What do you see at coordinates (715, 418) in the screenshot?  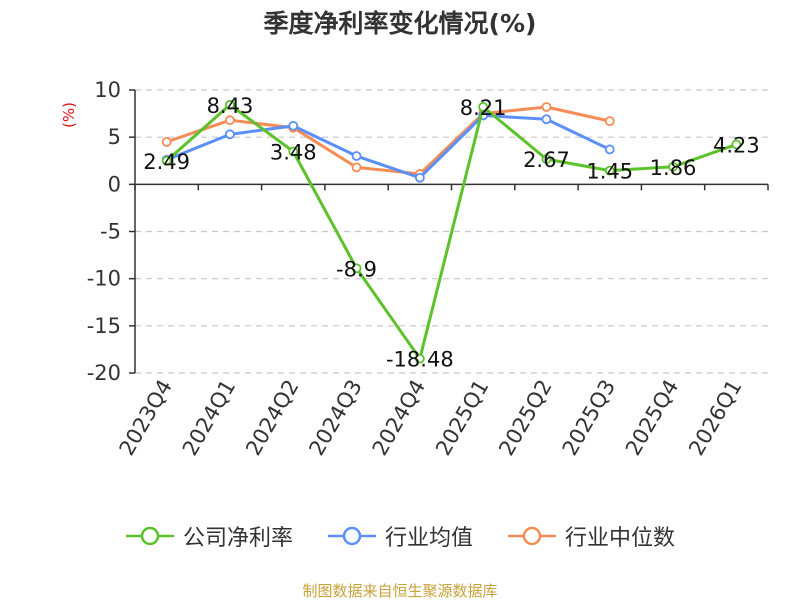 I see `x-tick-label: 2026Q1` at bounding box center [715, 418].